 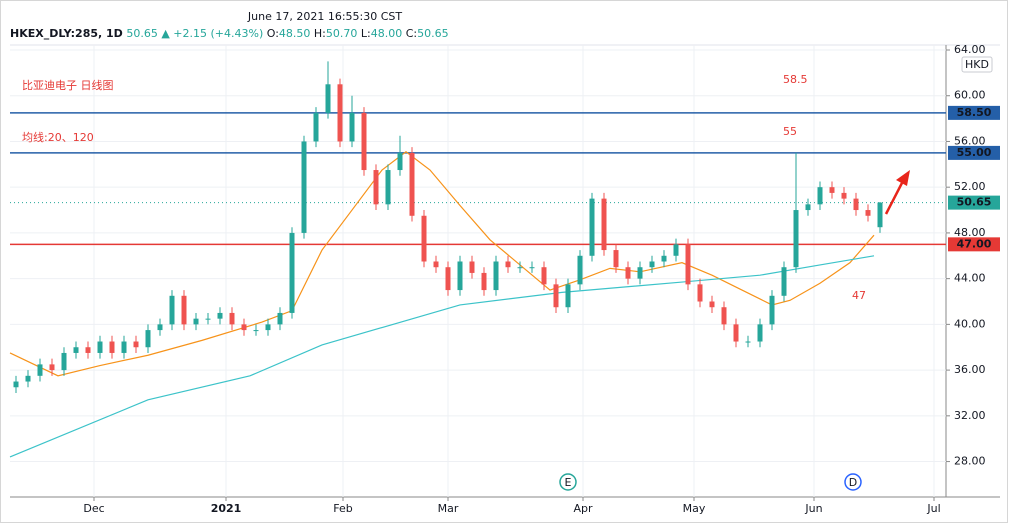 What do you see at coordinates (58, 137) in the screenshot?
I see `annotation-subtitle: 均线:20、120` at bounding box center [58, 137].